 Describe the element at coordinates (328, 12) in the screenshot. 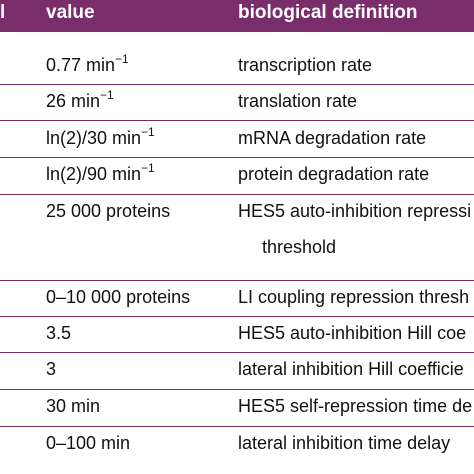

I see `header-col-definition: biological definition` at that location.